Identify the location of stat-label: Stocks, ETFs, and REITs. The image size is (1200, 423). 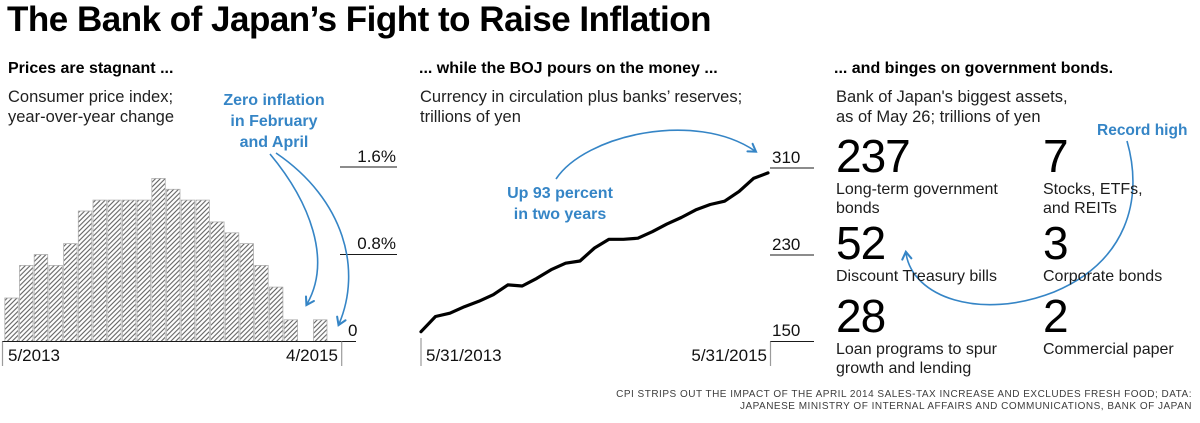
(1093, 199).